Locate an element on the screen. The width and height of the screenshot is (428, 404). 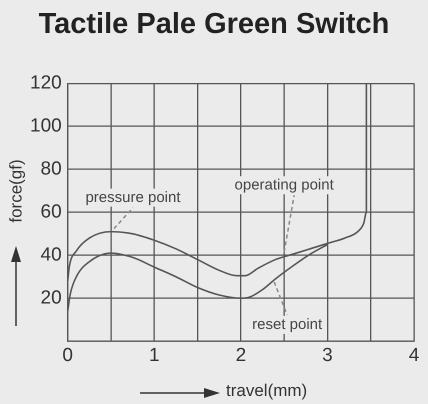
y-axis-title: force(gf) is located at coordinates (17, 190).